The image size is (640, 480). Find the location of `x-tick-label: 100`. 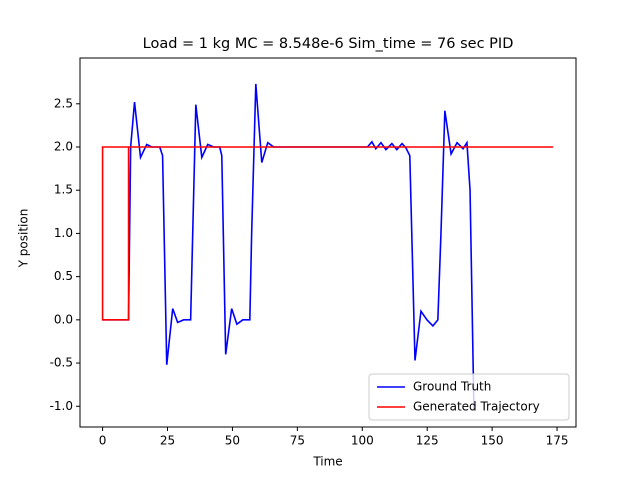

x-tick-label: 100 is located at coordinates (362, 441).